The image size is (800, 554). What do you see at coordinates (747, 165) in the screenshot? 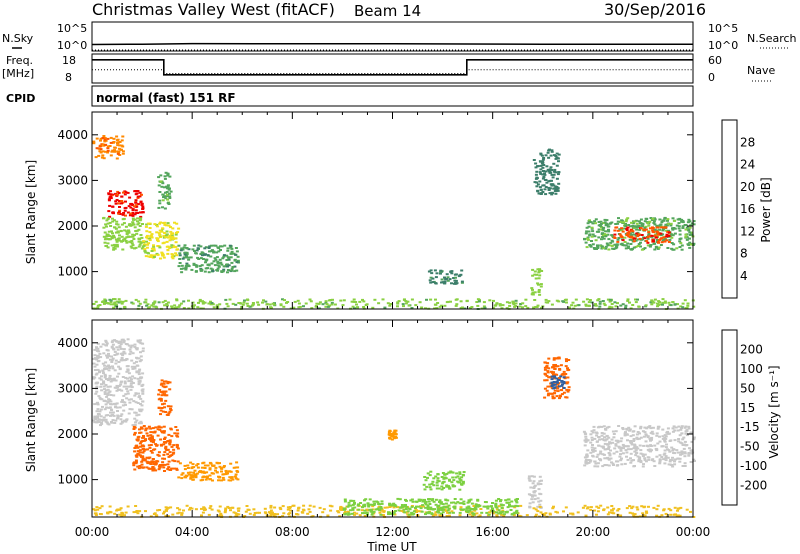
I see `colorbar-tick-label: 24` at bounding box center [747, 165].